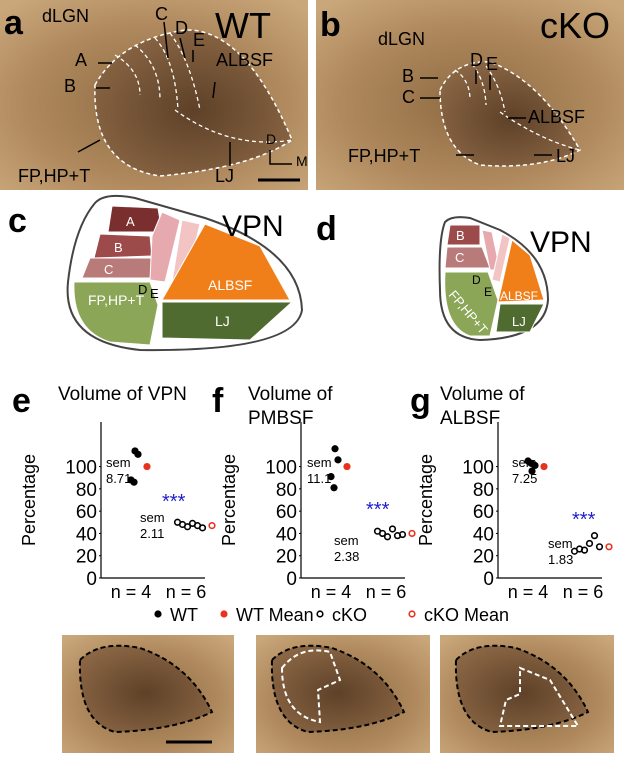 The width and height of the screenshot is (624, 758). Describe the element at coordinates (384, 156) in the screenshot. I see `fp-label: FP,HP+T` at that location.